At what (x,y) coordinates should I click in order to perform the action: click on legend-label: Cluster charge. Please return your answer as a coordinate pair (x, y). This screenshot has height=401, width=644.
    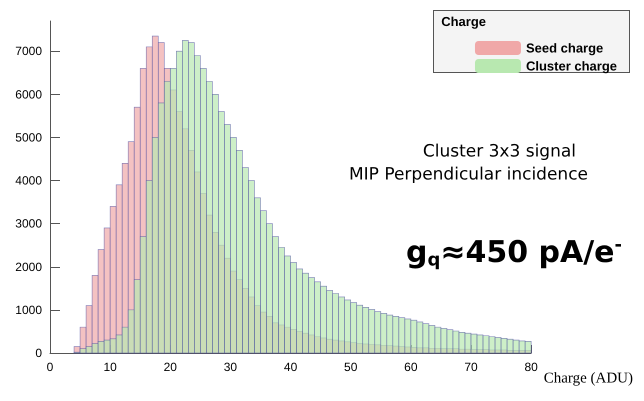
    Looking at the image, I should click on (572, 66).